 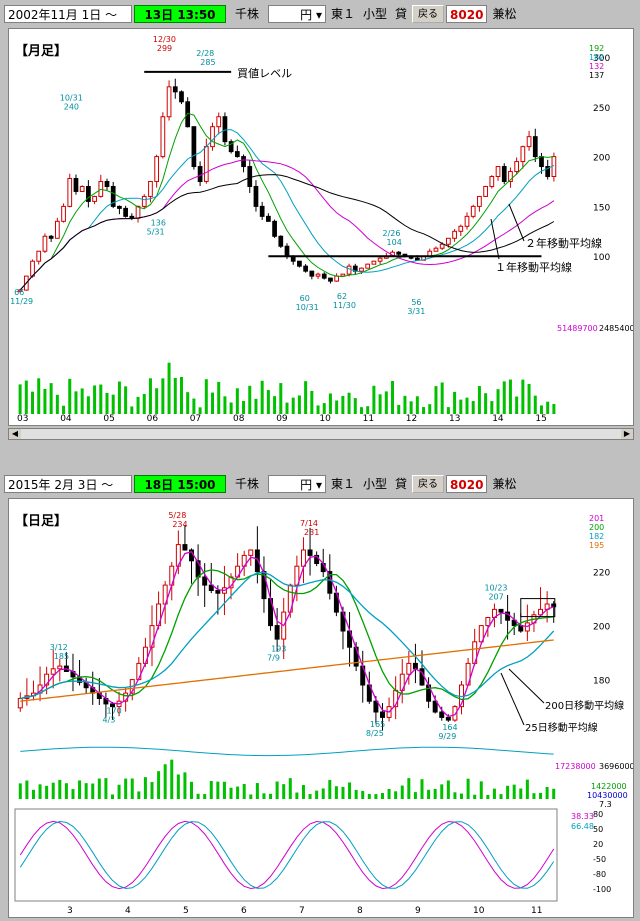 I want to click on x-tick-label: 07, so click(x=195, y=419).